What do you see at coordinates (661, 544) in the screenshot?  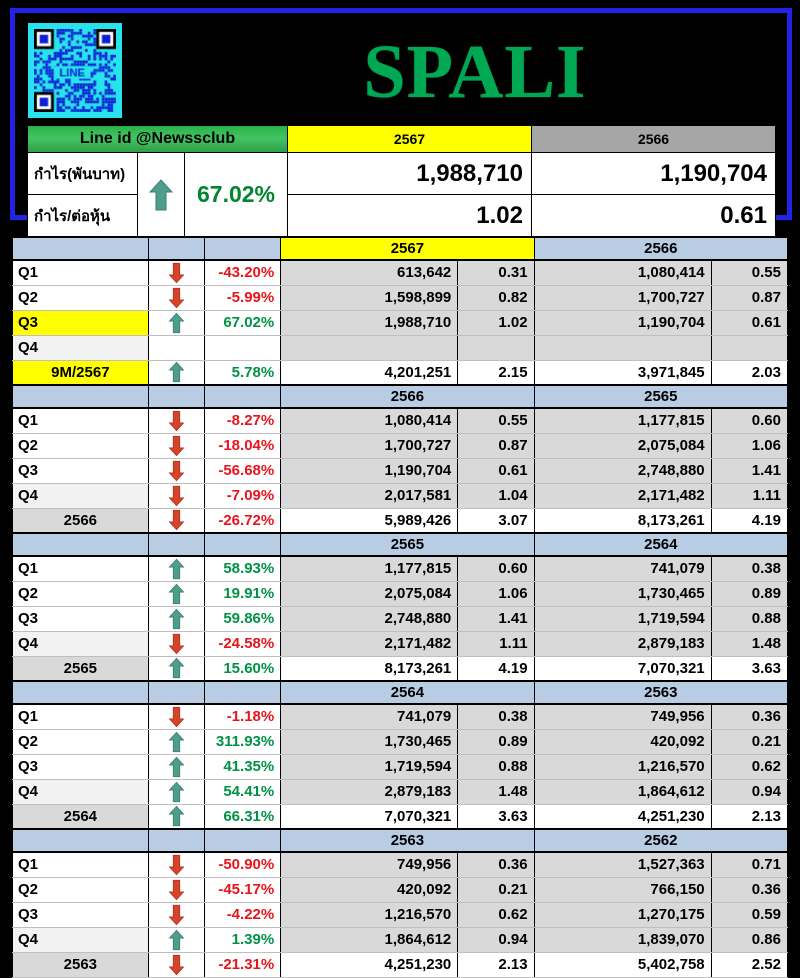 I see `group-year-right: 2564` at bounding box center [661, 544].